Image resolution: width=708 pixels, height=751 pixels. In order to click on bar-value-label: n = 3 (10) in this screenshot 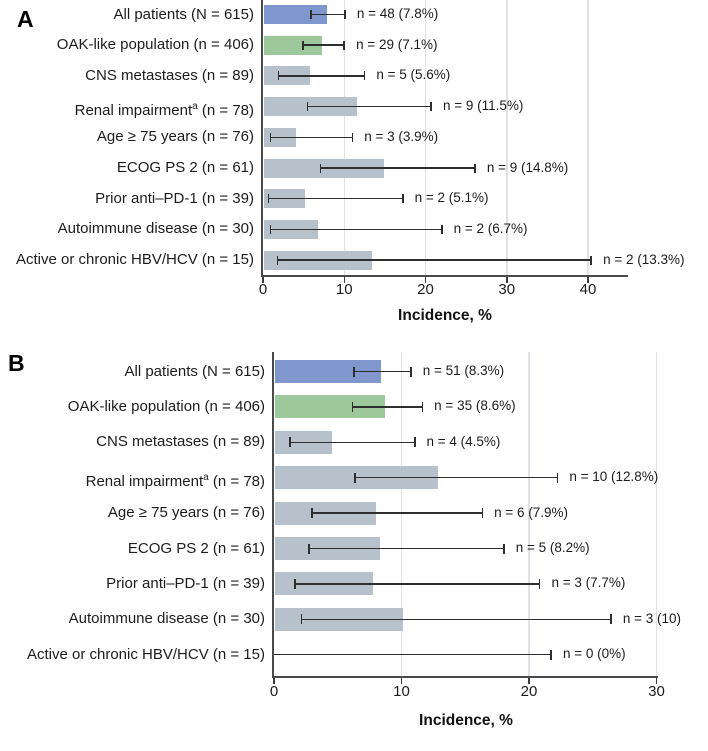, I will do `click(652, 618)`.